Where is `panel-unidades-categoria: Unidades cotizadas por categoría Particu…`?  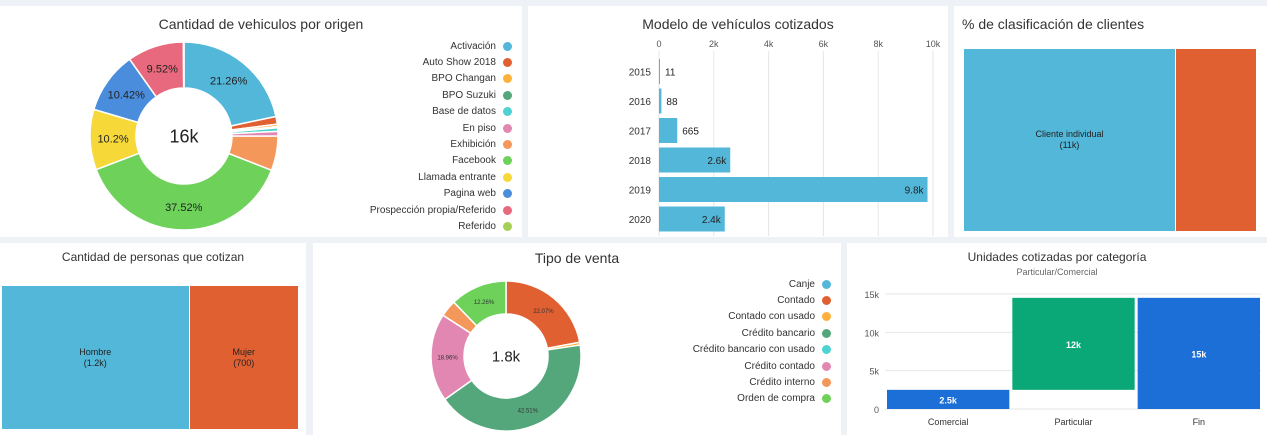 panel-unidades-categoria: Unidades cotizadas por categoría Particu… is located at coordinates (1057, 339).